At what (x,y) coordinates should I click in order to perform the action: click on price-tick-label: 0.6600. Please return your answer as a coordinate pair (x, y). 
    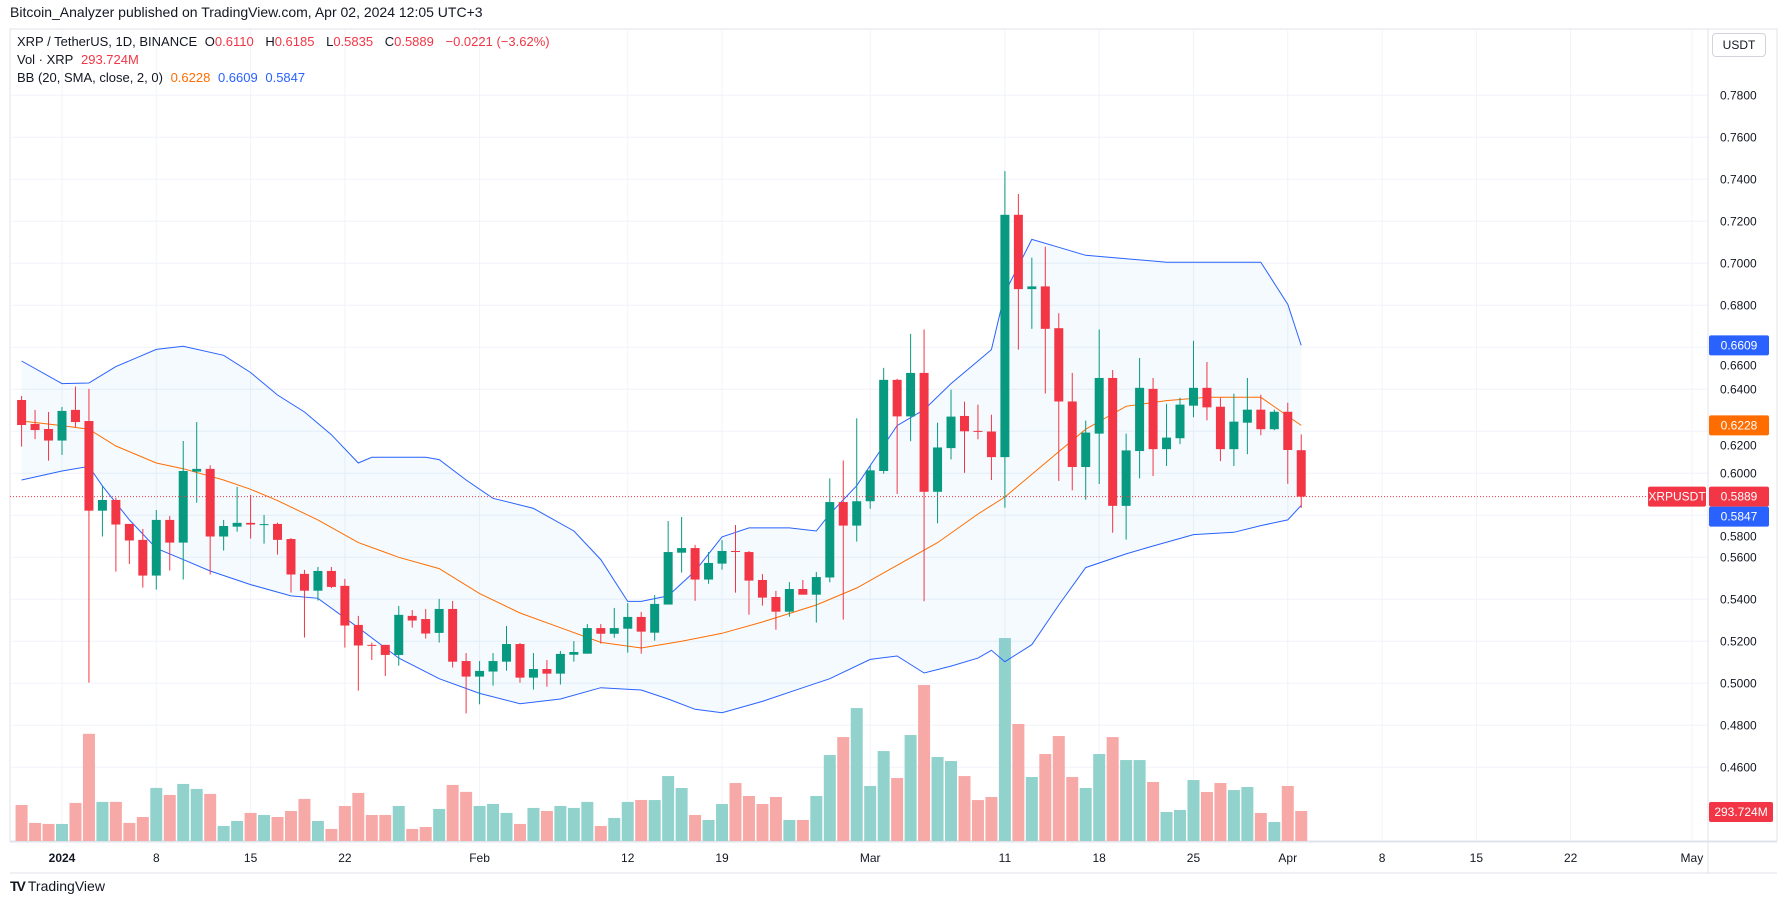
    Looking at the image, I should click on (1738, 365).